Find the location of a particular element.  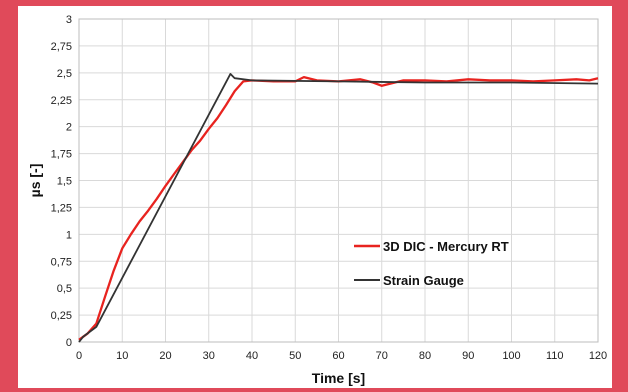

x-tick-label: 120 is located at coordinates (598, 356).